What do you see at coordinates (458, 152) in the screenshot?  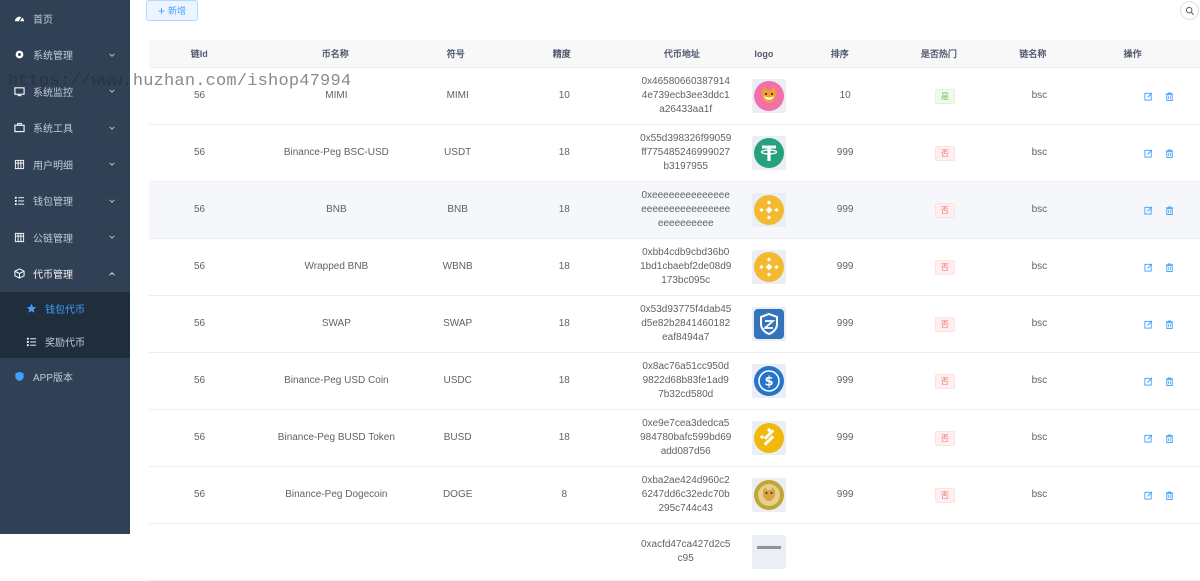 I see `cell-symbol: USDT` at bounding box center [458, 152].